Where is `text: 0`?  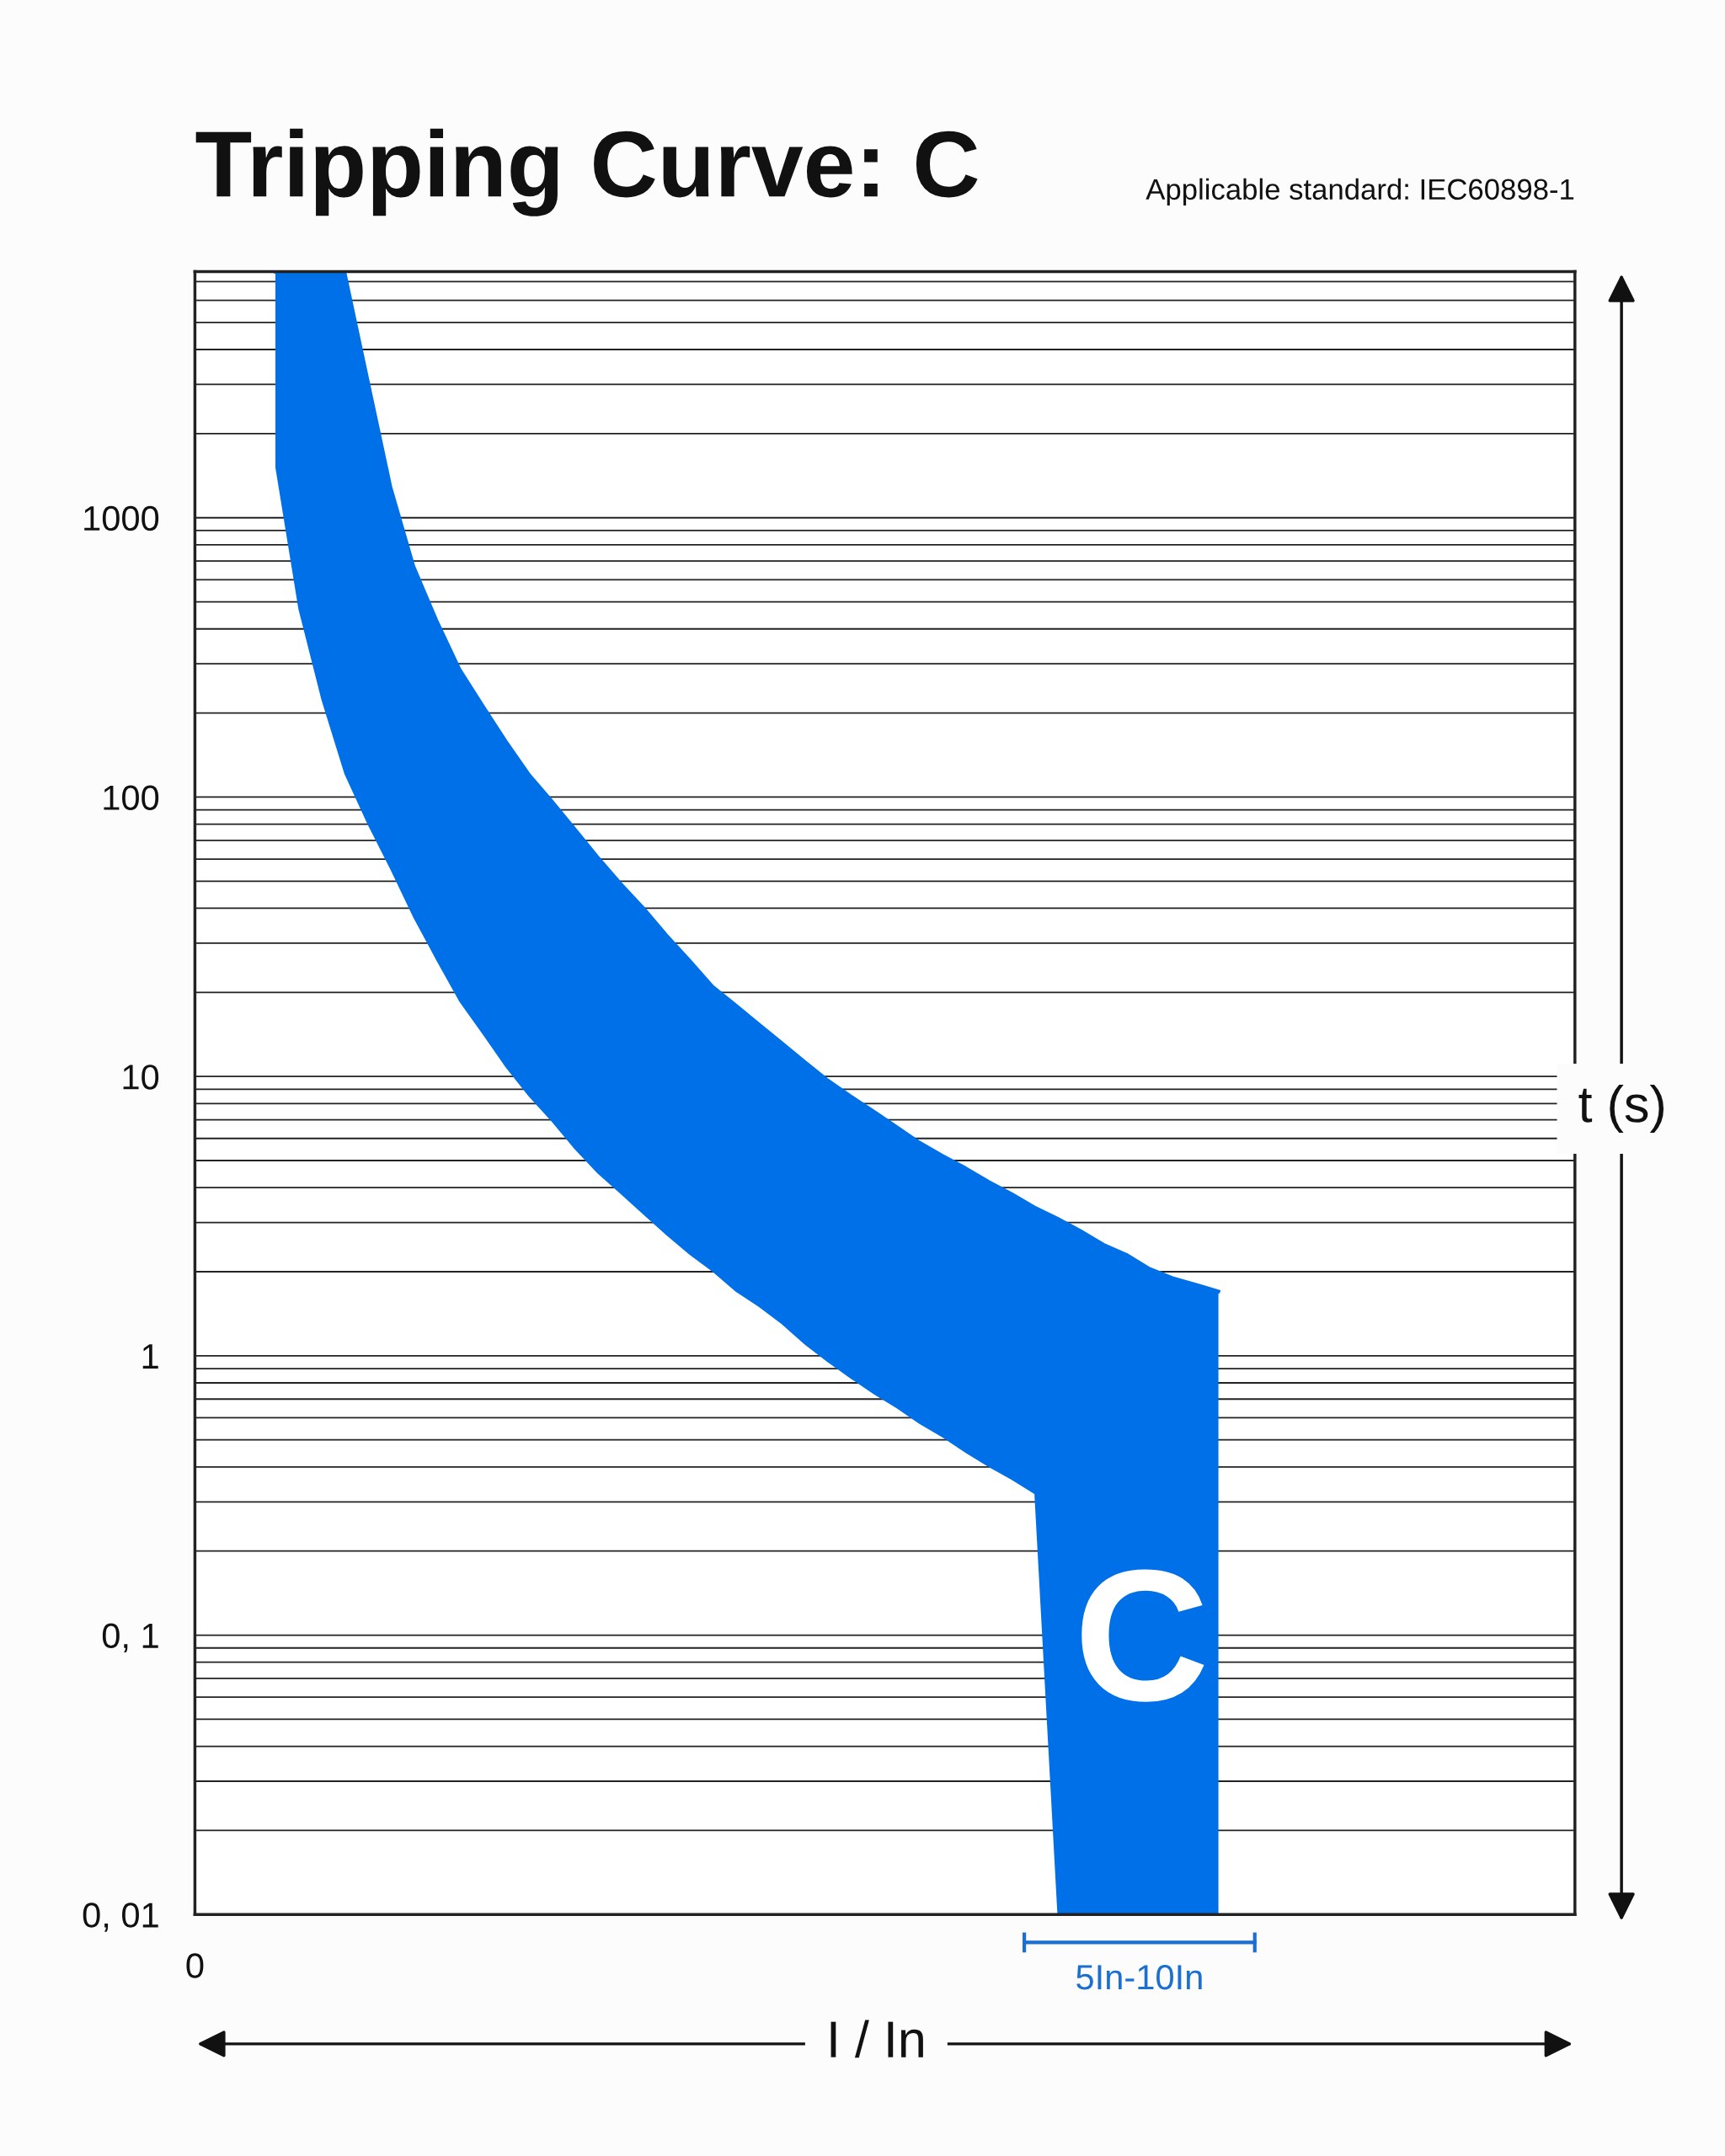 text: 0 is located at coordinates (195, 1965).